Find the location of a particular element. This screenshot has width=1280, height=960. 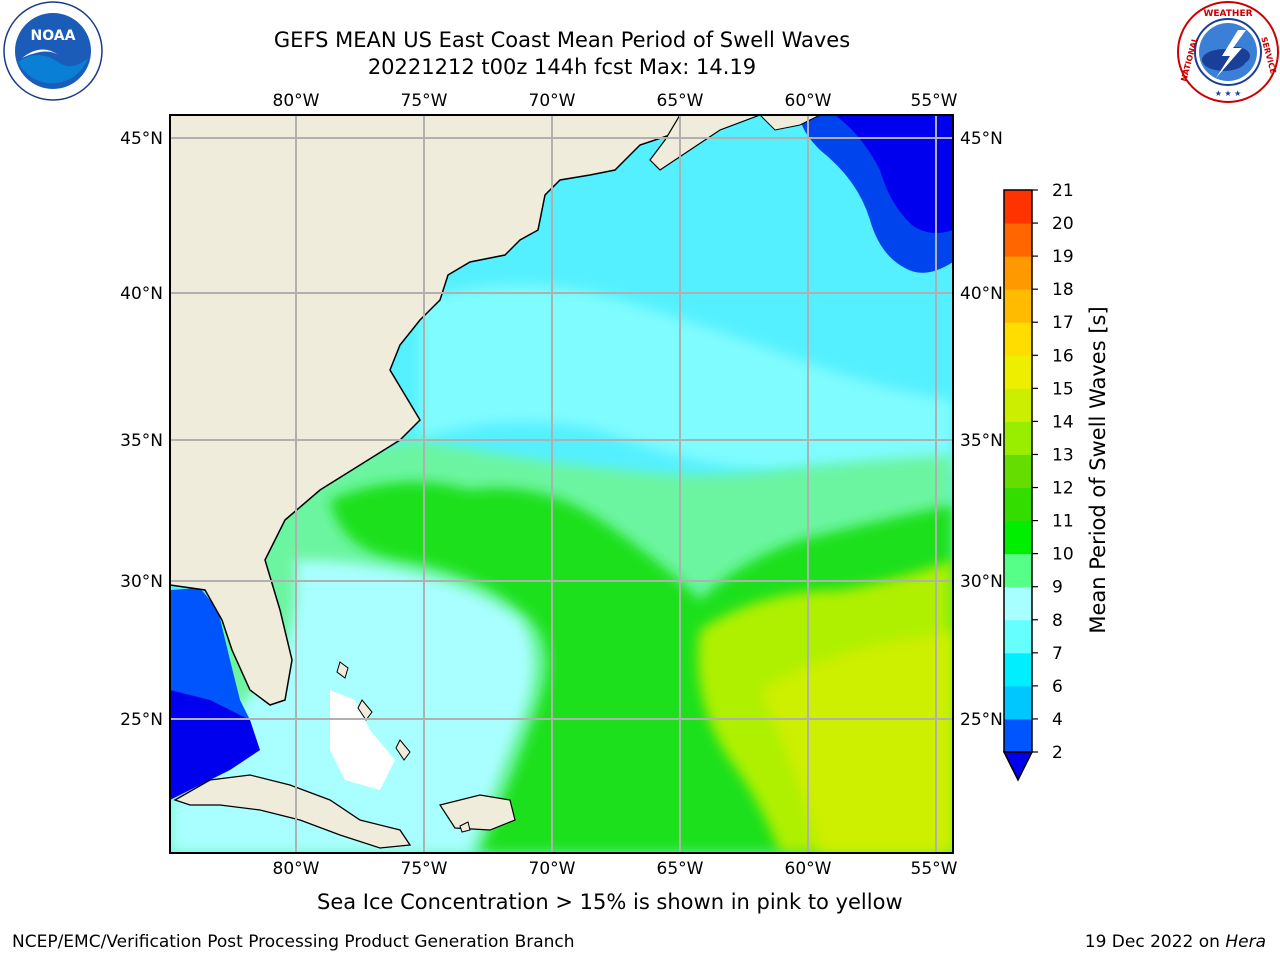

colorbar-tick-label: 9 is located at coordinates (1057, 588).